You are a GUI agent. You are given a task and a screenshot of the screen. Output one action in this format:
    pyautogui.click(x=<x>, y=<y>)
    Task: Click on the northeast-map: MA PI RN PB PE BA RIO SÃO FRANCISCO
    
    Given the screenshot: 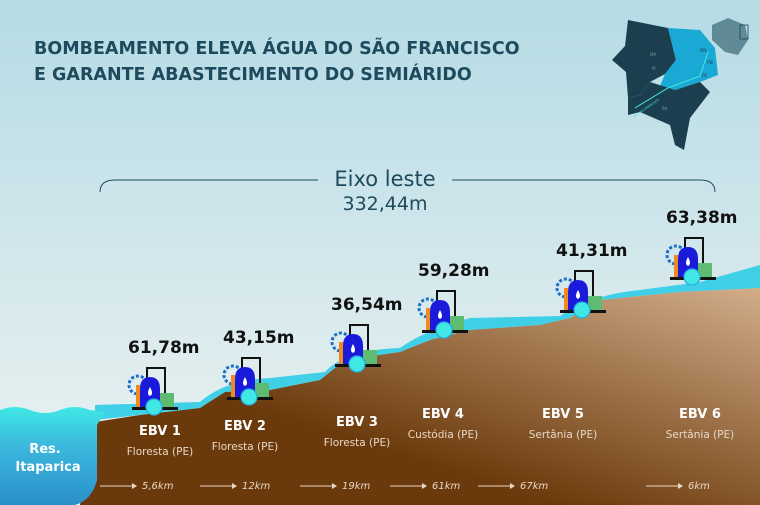 What is the action you would take?
    pyautogui.click(x=680, y=84)
    